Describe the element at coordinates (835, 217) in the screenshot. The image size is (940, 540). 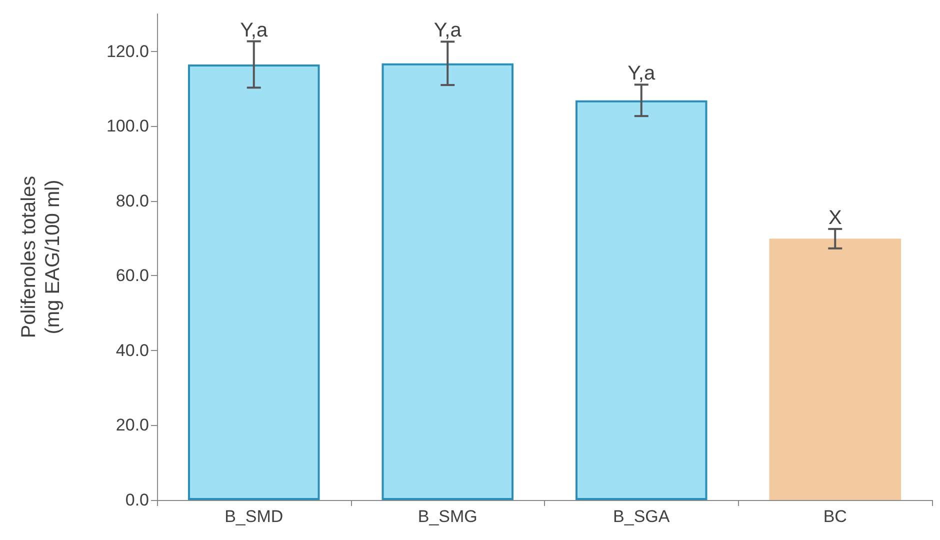
I see `annotation: X` at that location.